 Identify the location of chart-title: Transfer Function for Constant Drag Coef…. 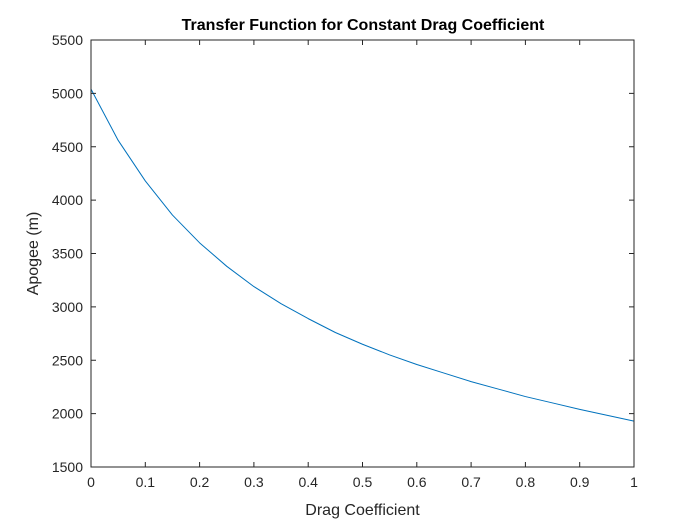
(363, 25).